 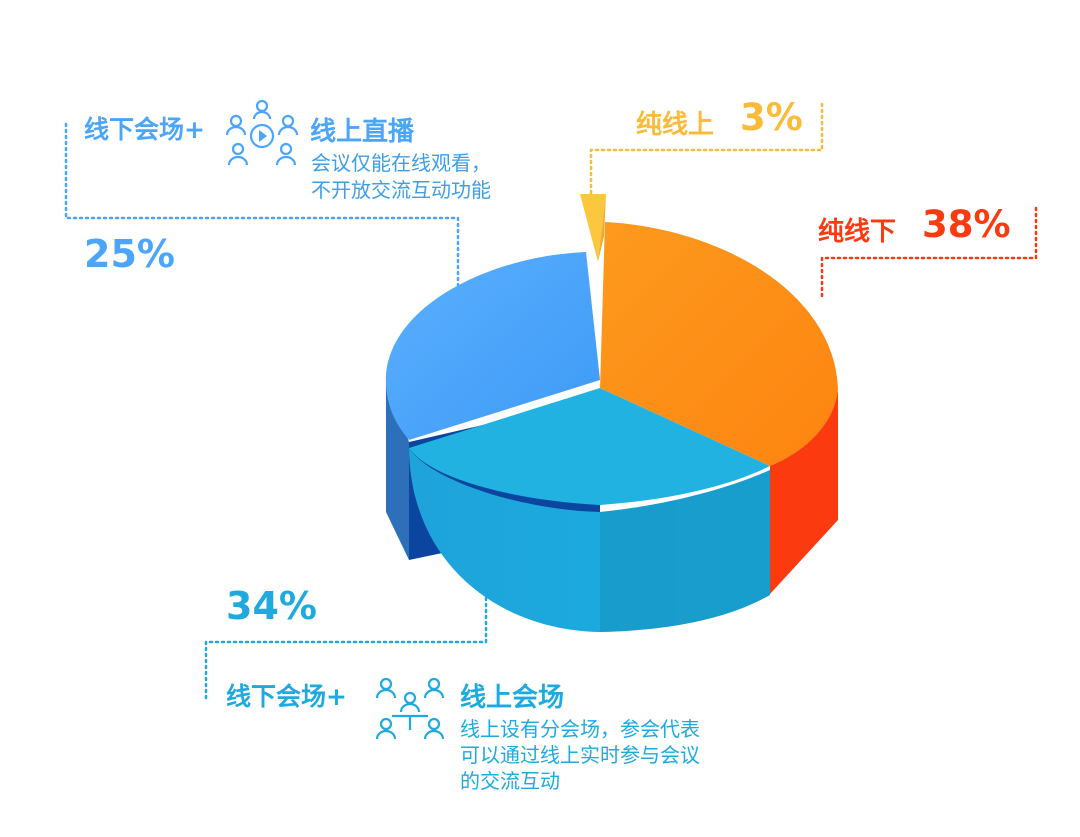 What do you see at coordinates (719, 344) in the screenshot?
I see `slice-top-offline` at bounding box center [719, 344].